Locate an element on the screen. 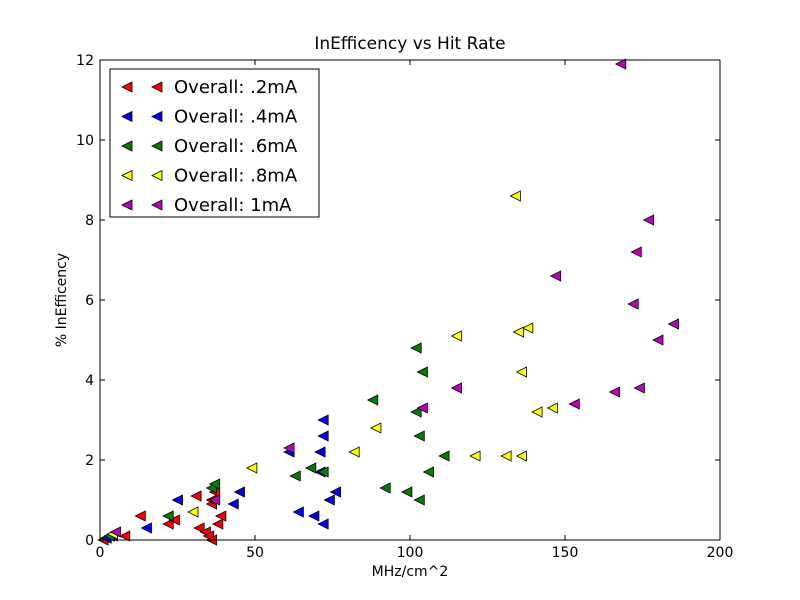  legend-label: Overall: .2mA is located at coordinates (236, 87).